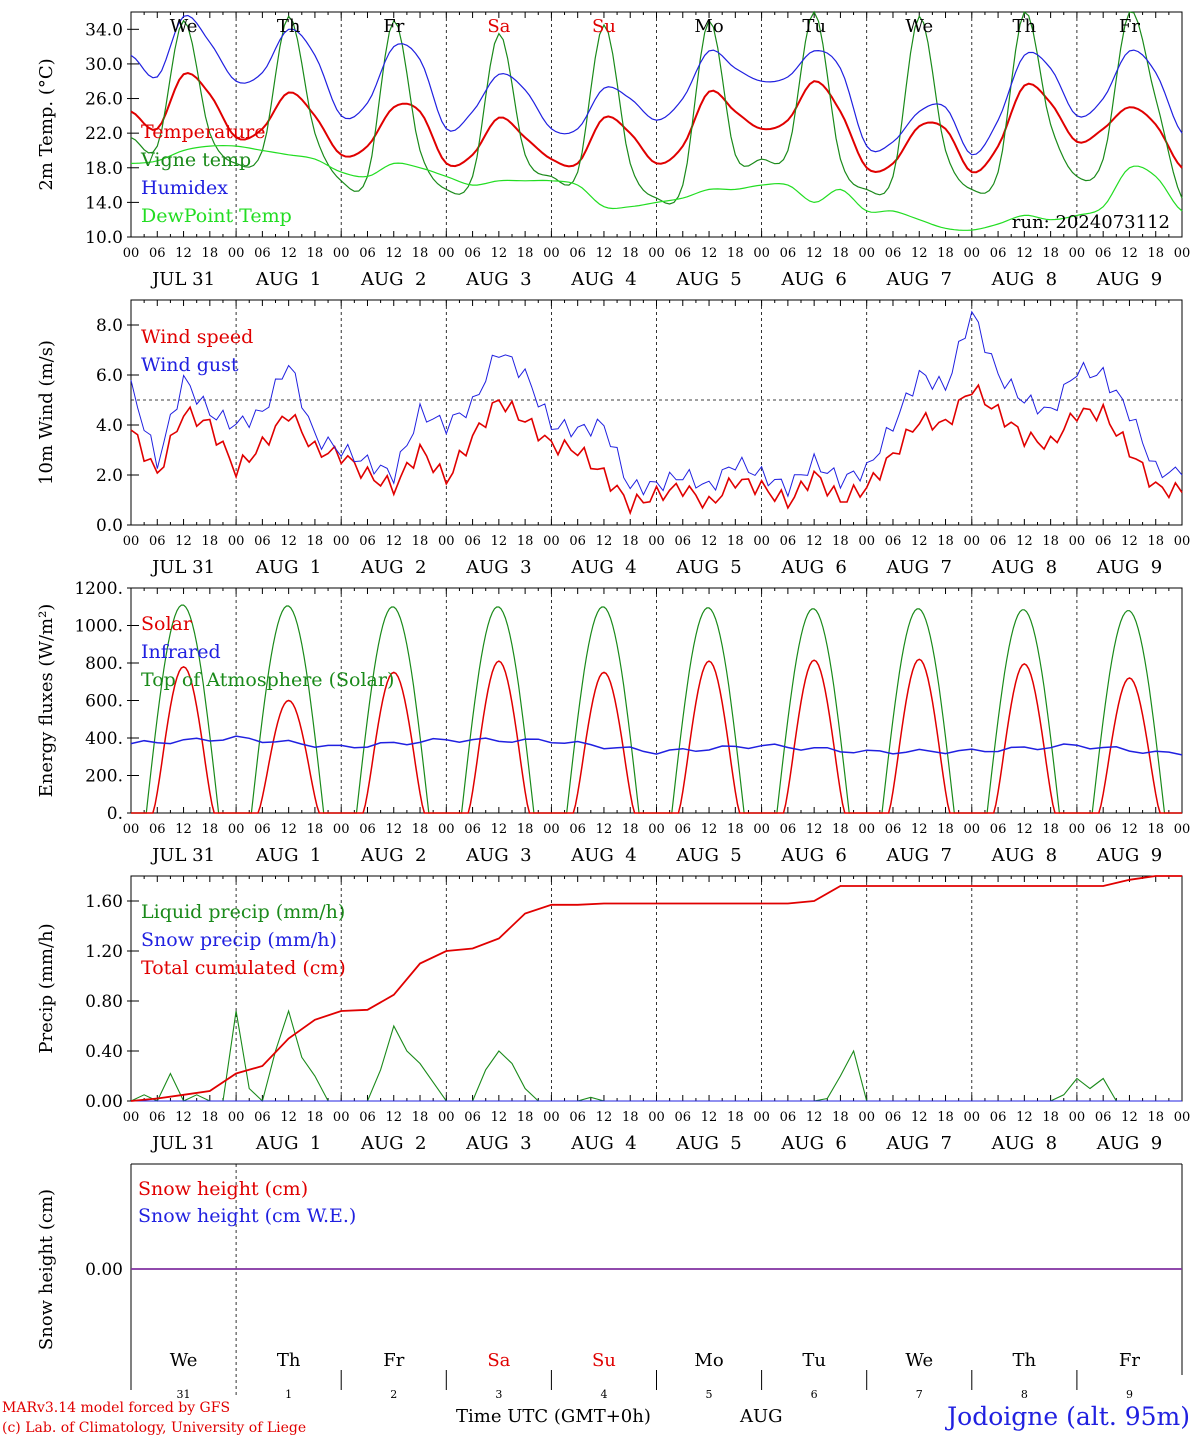  What do you see at coordinates (98, 627) in the screenshot?
I see `y-tick-label: 1000.` at bounding box center [98, 627].